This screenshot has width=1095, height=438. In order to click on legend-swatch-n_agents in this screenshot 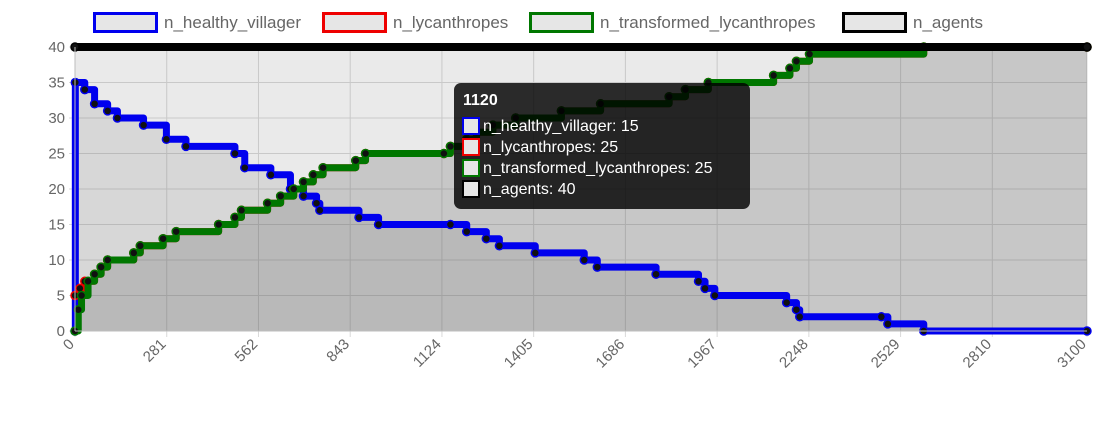, I will do `click(874, 22)`.